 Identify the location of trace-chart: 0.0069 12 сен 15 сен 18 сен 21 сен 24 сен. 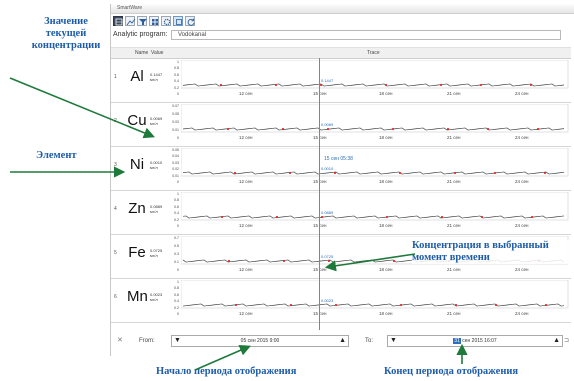
(375, 122).